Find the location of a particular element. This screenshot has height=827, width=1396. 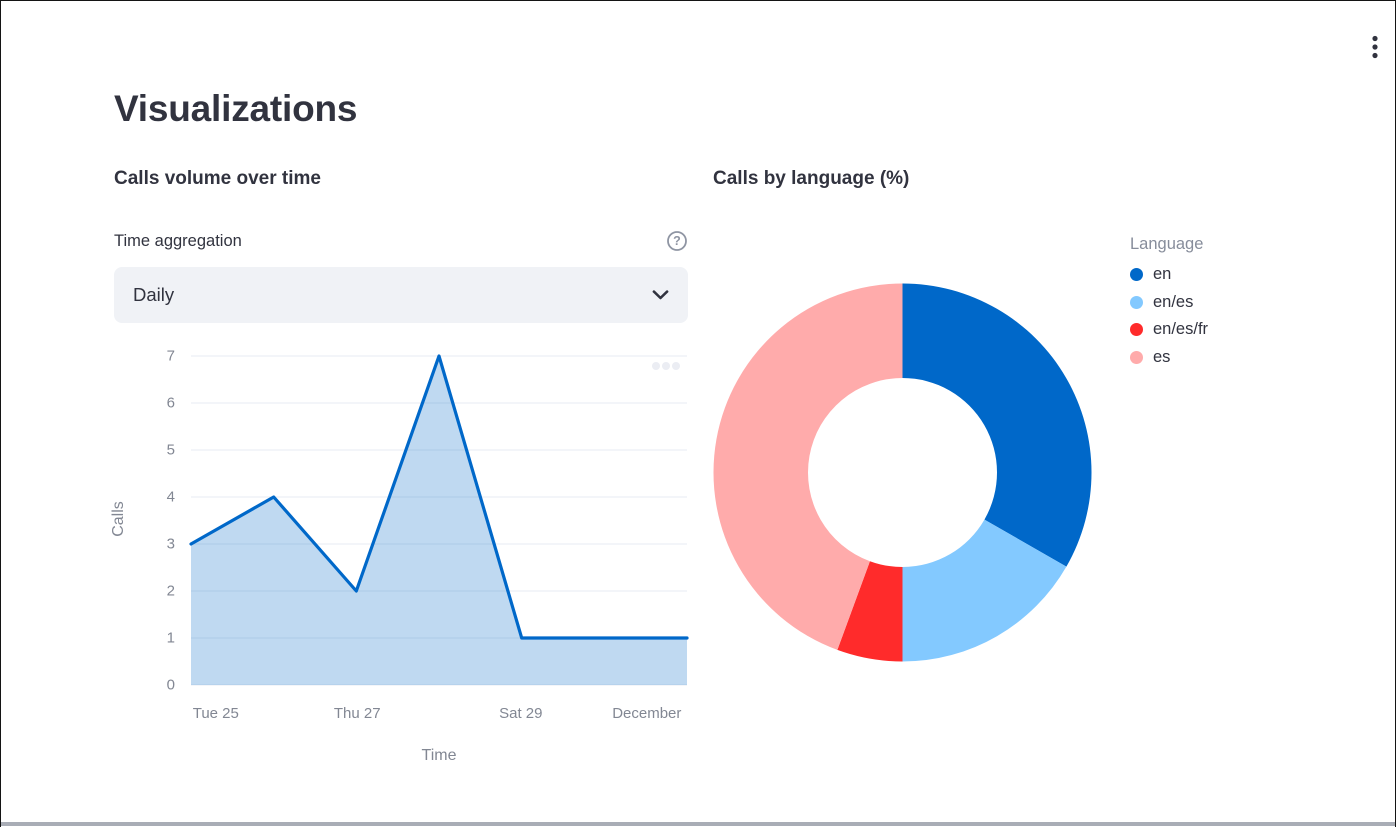

y-tick-label: 0 is located at coordinates (171, 685).